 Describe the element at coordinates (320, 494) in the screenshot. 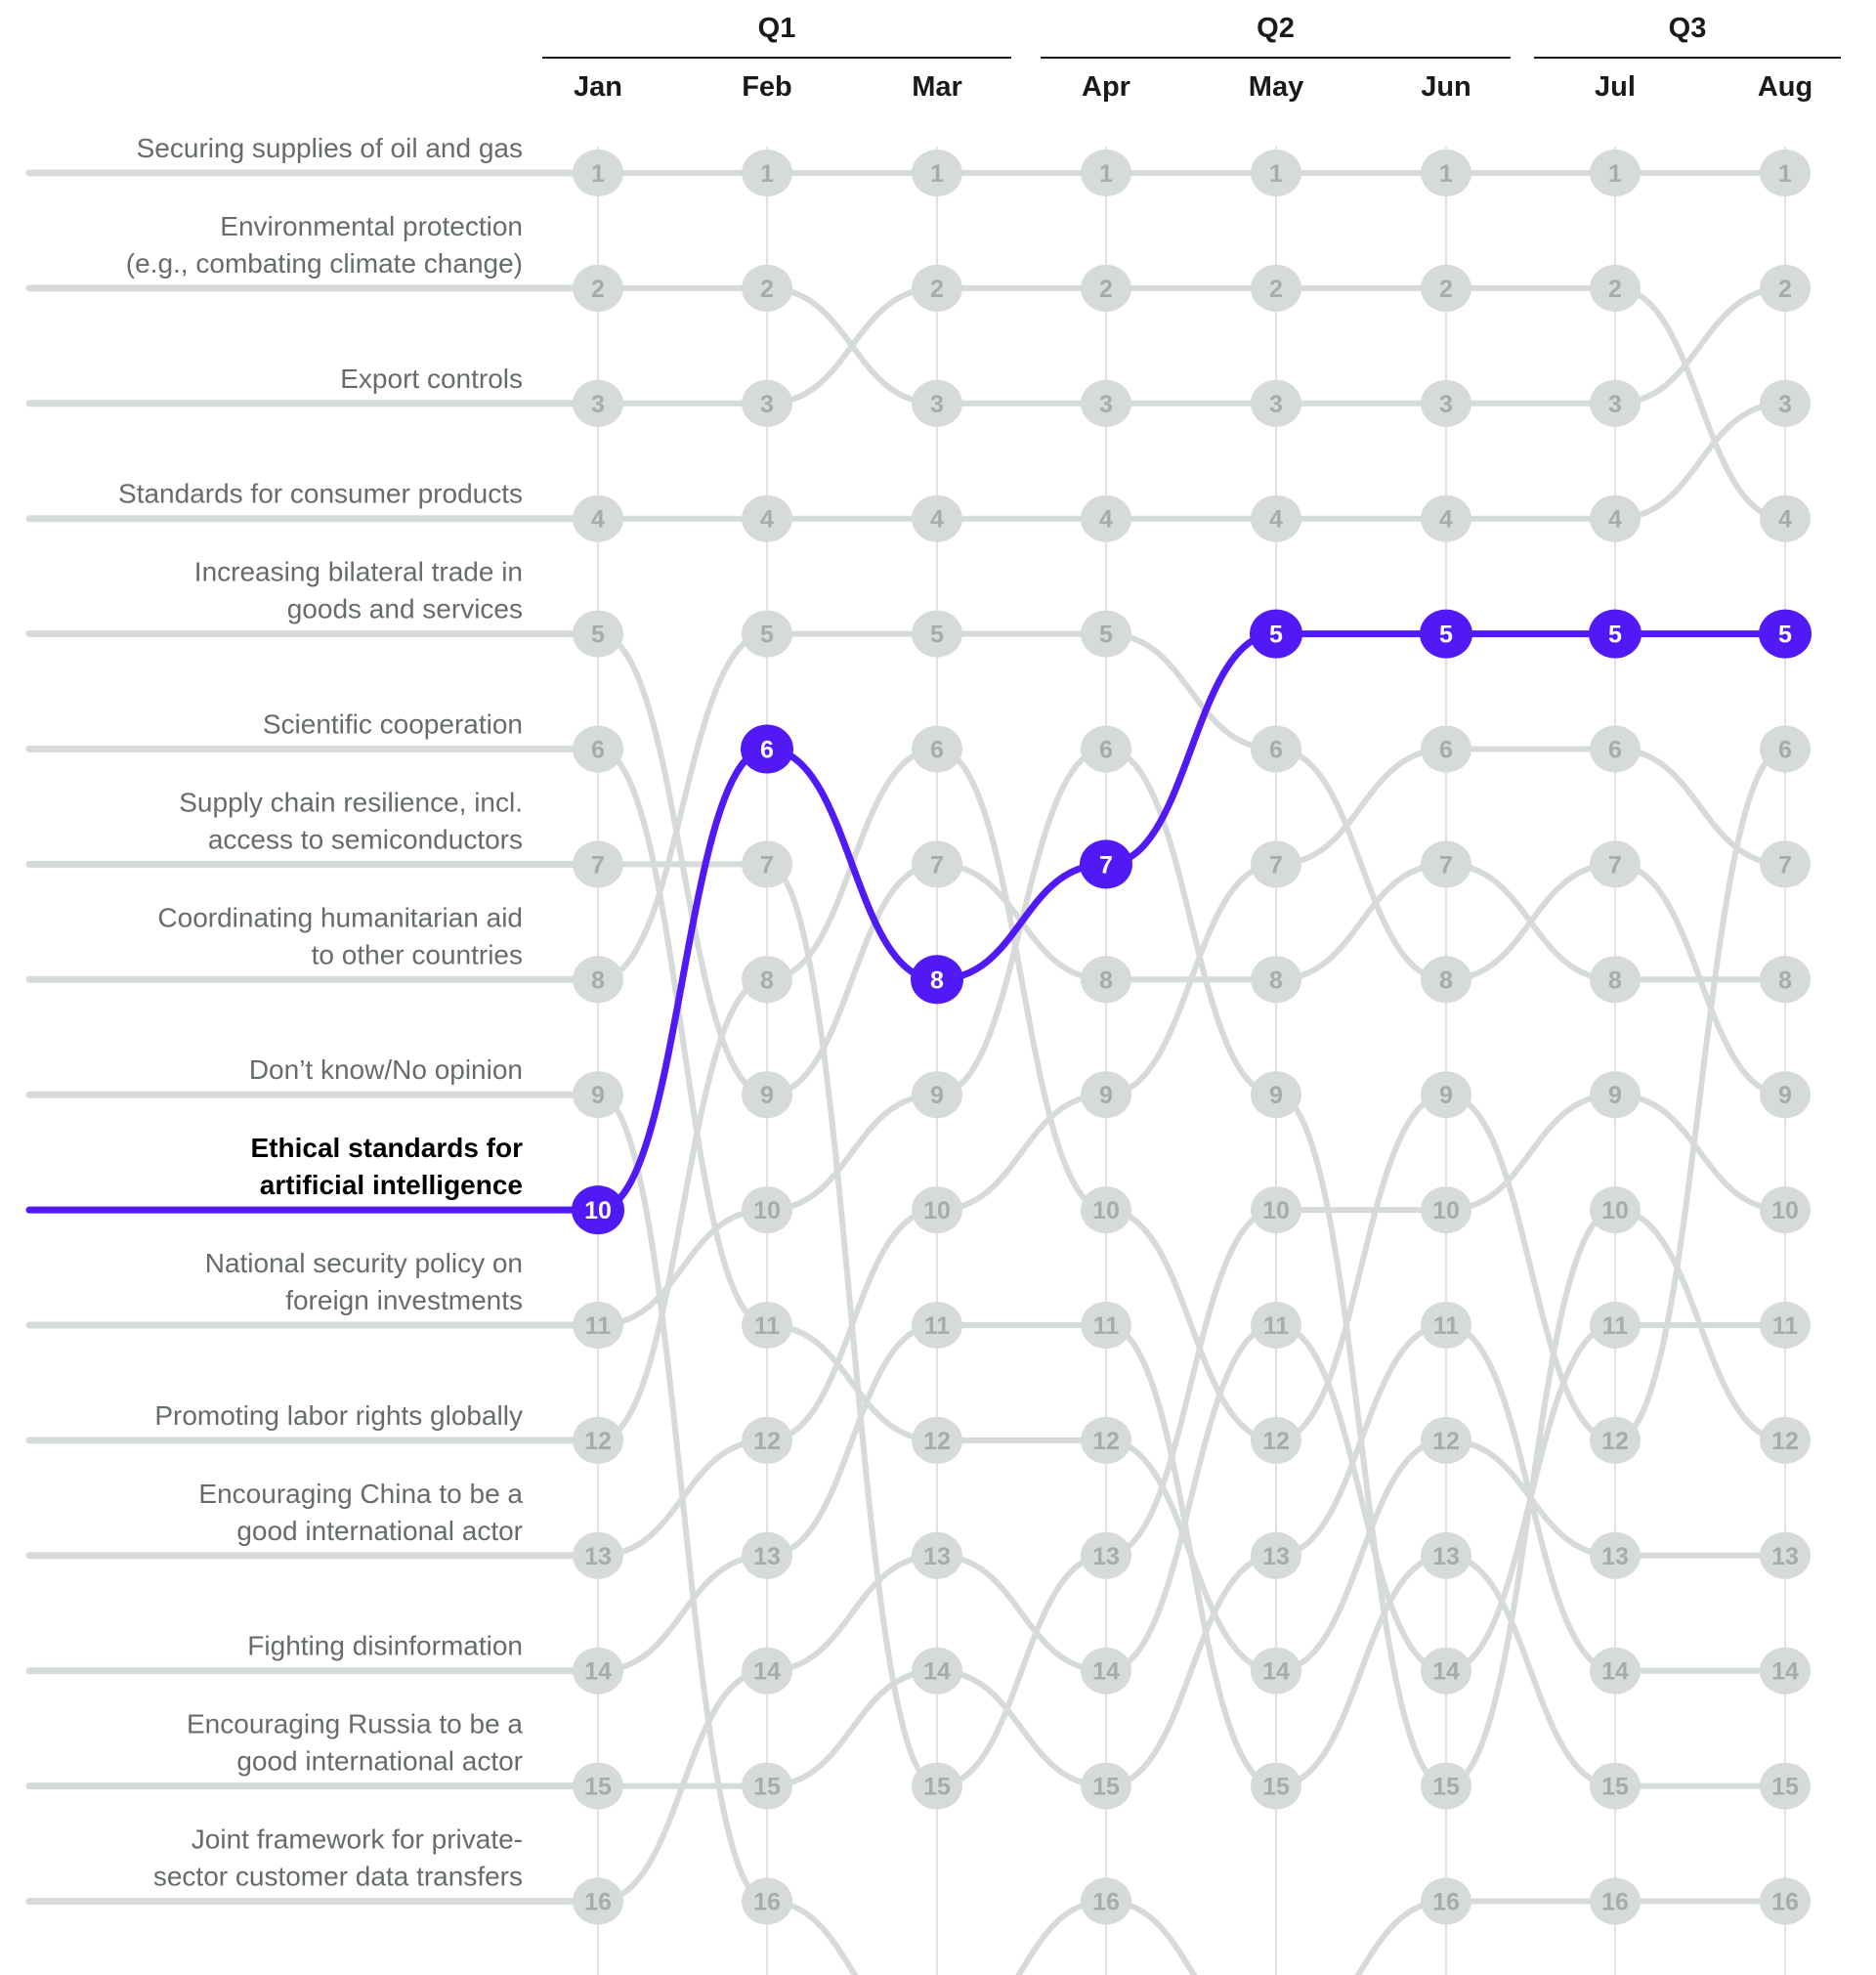

I see `series-label: Standards for consumer products` at that location.